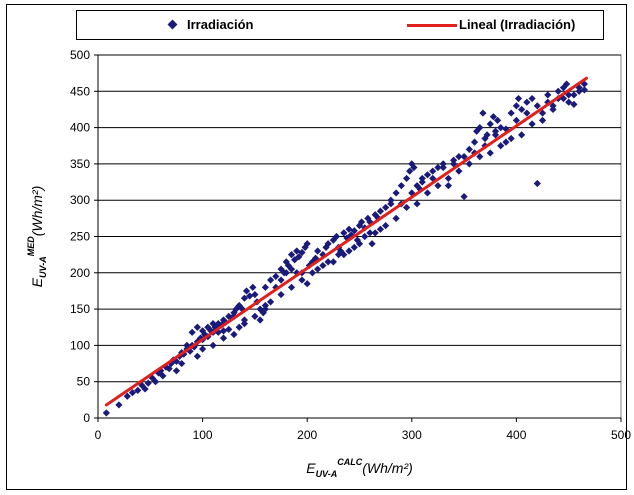 This screenshot has height=495, width=634. What do you see at coordinates (80, 91) in the screenshot?
I see `y-tick-label: 450` at bounding box center [80, 91].